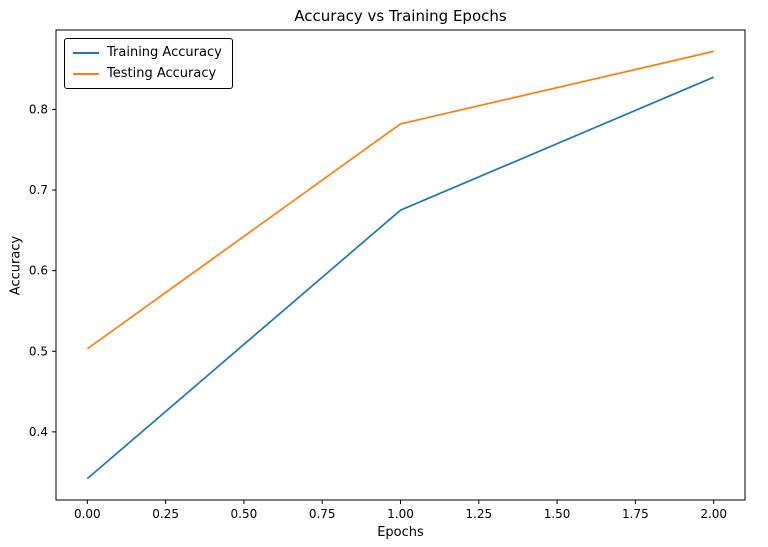  What do you see at coordinates (162, 73) in the screenshot?
I see `legend-label: Testing Accuracy` at bounding box center [162, 73].